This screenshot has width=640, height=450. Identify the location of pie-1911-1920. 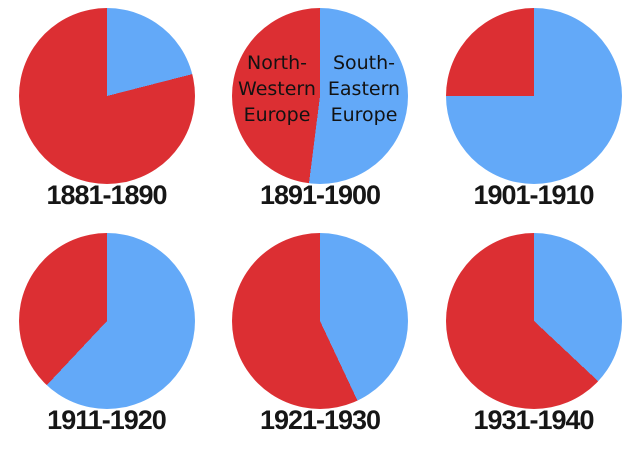
(106, 321).